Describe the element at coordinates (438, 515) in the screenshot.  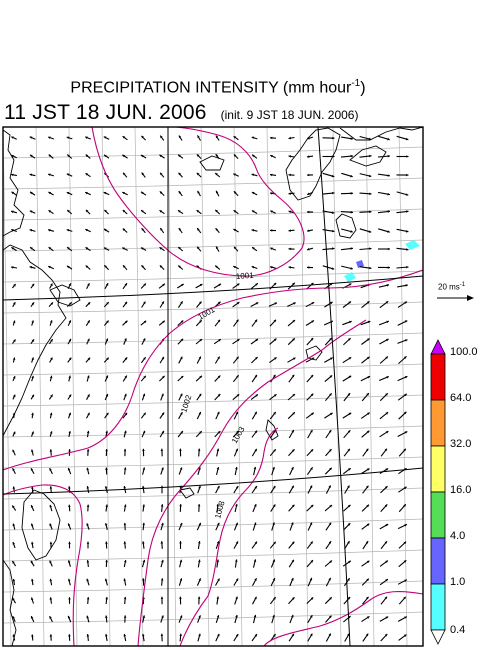
I see `colorbar-segment` at that location.